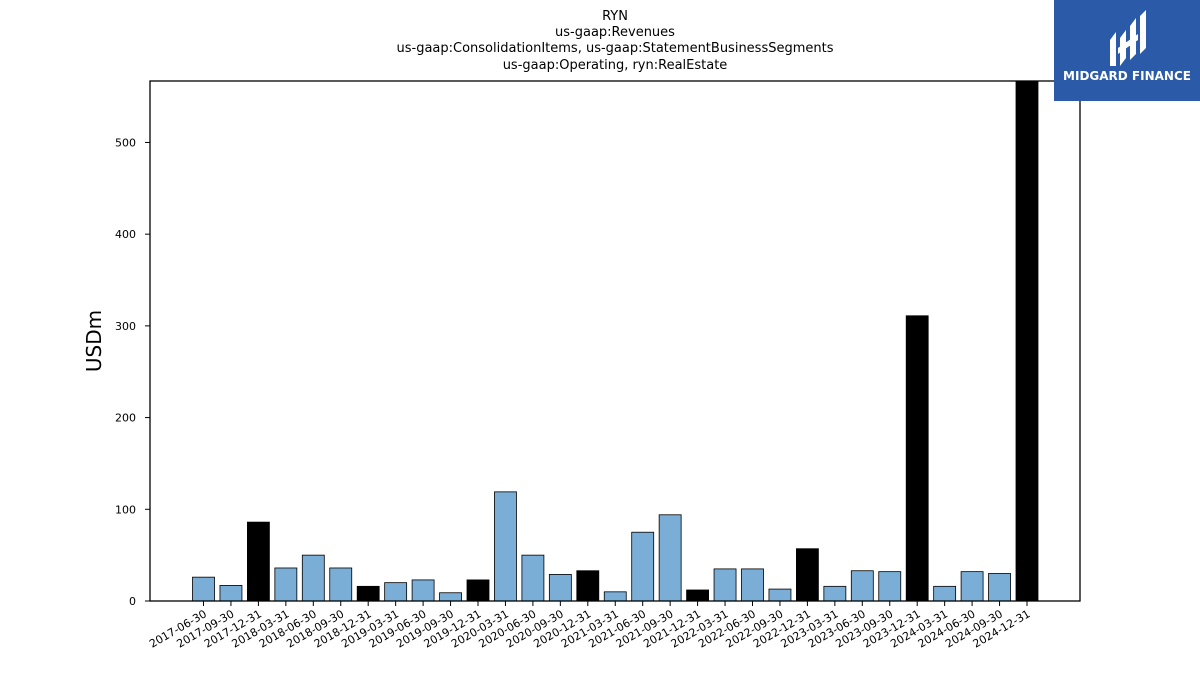 The width and height of the screenshot is (1200, 675). Describe the element at coordinates (125, 234) in the screenshot. I see `y-tick-label: 400` at that location.